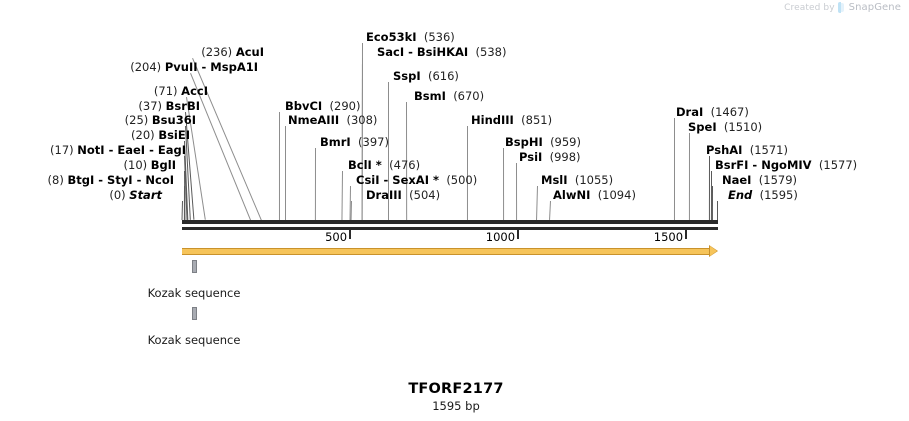  I want to click on enzyme-name: DraI, so click(690, 112).